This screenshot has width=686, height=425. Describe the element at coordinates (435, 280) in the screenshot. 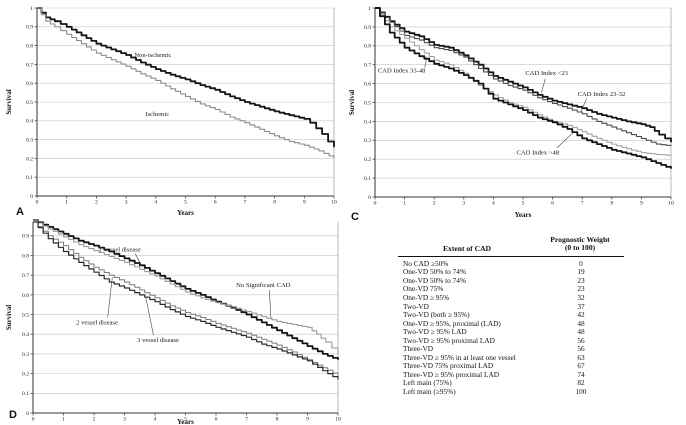

I see `extent-of-cad-cell: One-VD 50% to 74%` at that location.